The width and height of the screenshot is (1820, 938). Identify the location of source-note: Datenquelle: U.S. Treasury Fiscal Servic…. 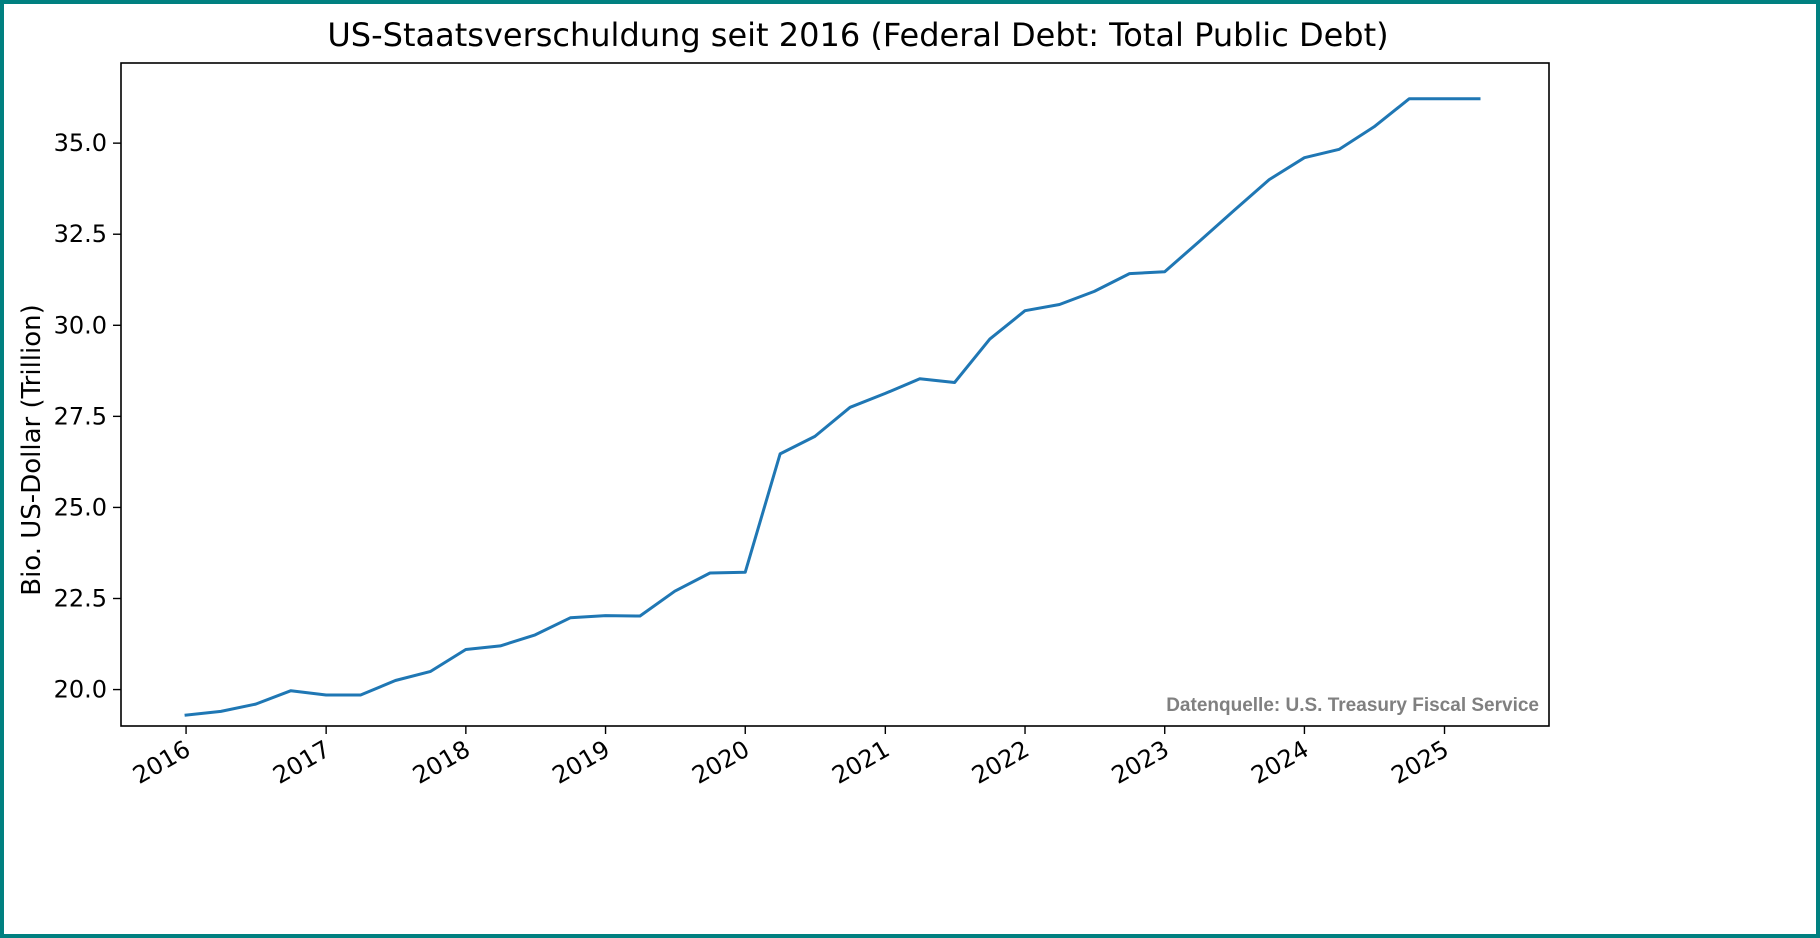
(1352, 705).